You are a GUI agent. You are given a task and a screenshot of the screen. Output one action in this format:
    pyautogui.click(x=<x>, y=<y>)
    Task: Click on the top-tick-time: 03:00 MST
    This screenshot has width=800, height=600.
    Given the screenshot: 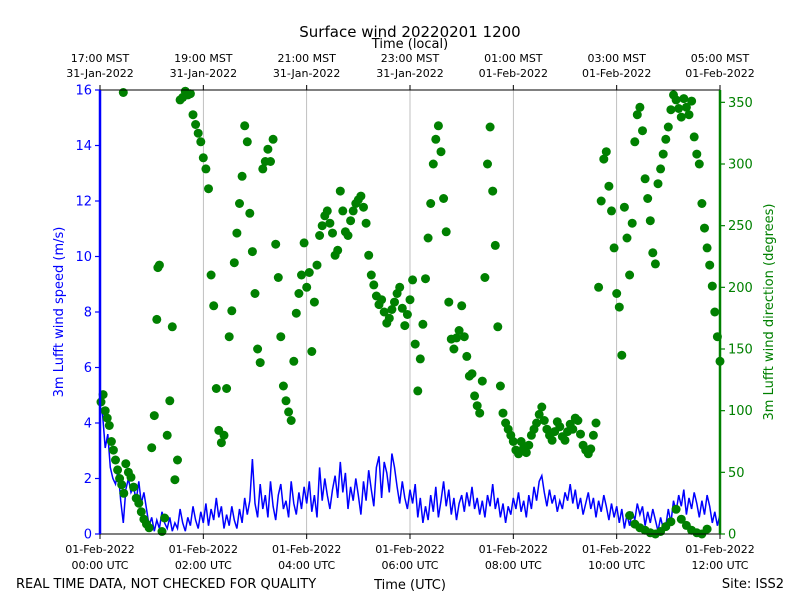 What is the action you would take?
    pyautogui.click(x=616, y=58)
    